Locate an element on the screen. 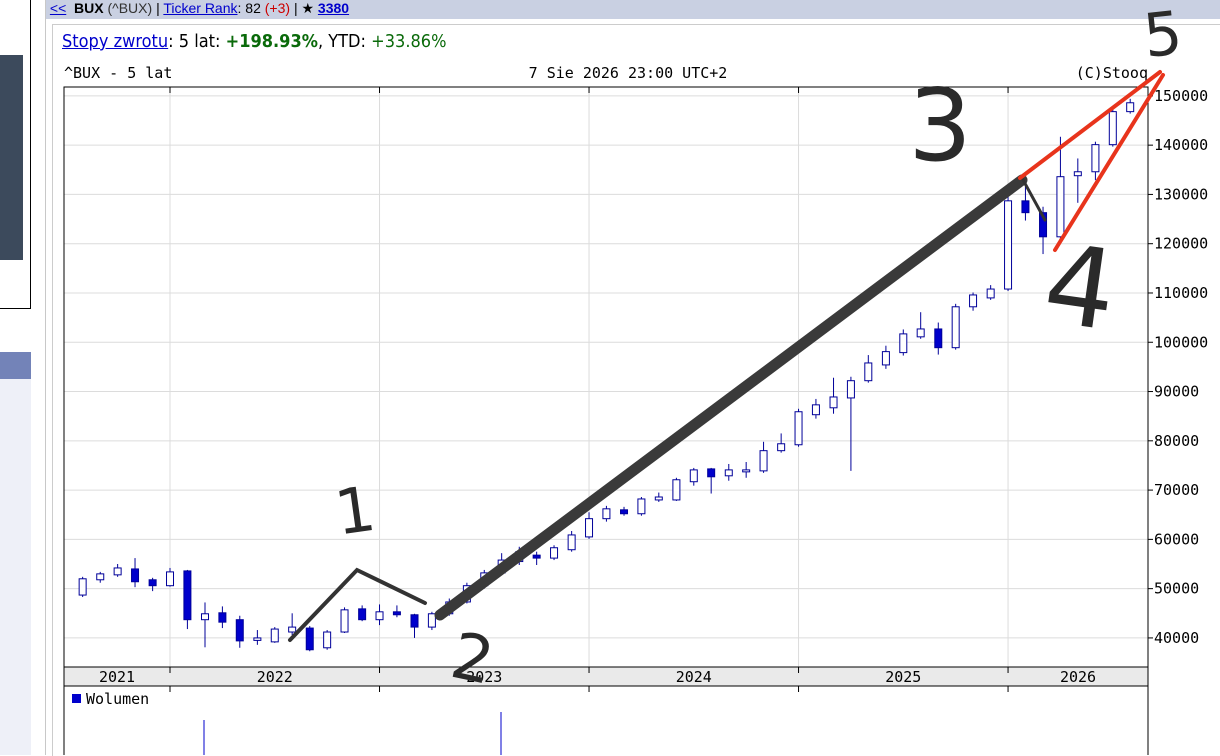  sidebar-bar is located at coordinates (15, 365).